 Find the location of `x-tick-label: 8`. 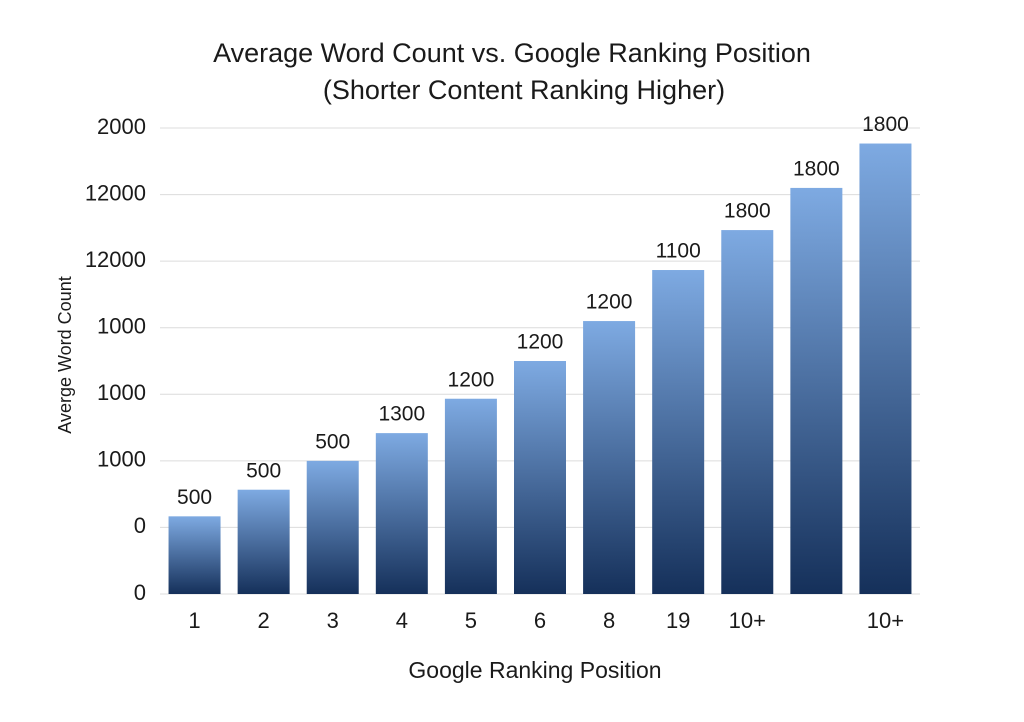

x-tick-label: 8 is located at coordinates (609, 620).